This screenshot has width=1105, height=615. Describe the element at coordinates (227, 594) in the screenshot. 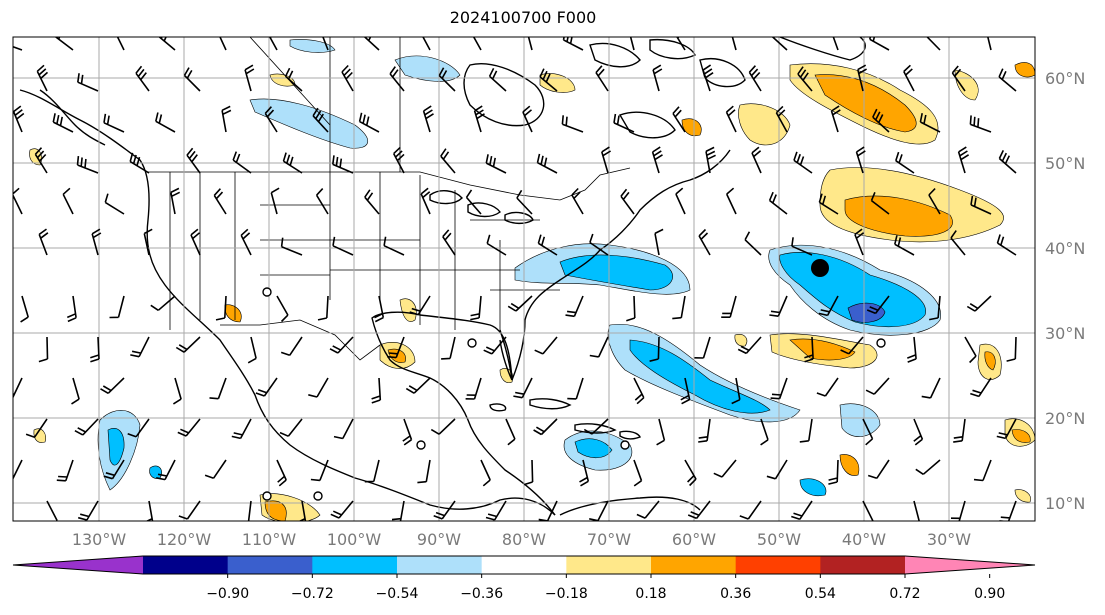

I see `colorbar-tick-label: −0.90` at that location.